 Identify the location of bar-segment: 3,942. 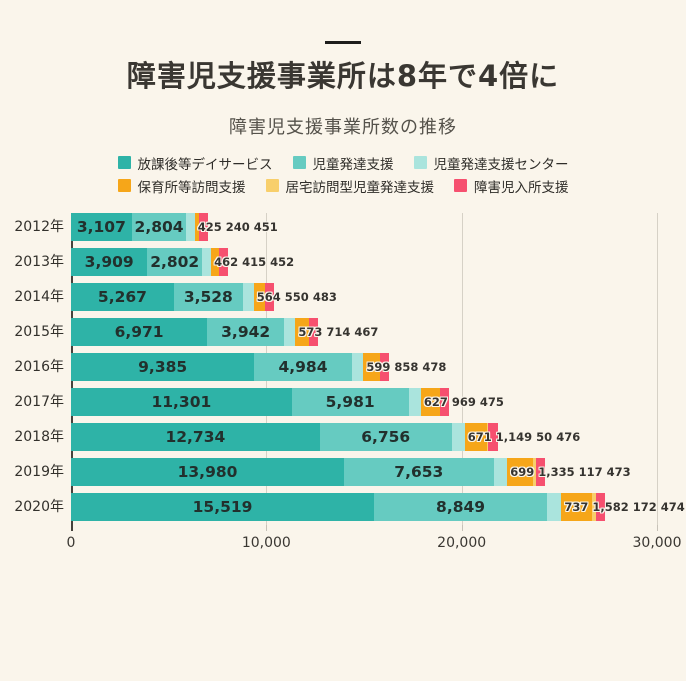
(246, 331).